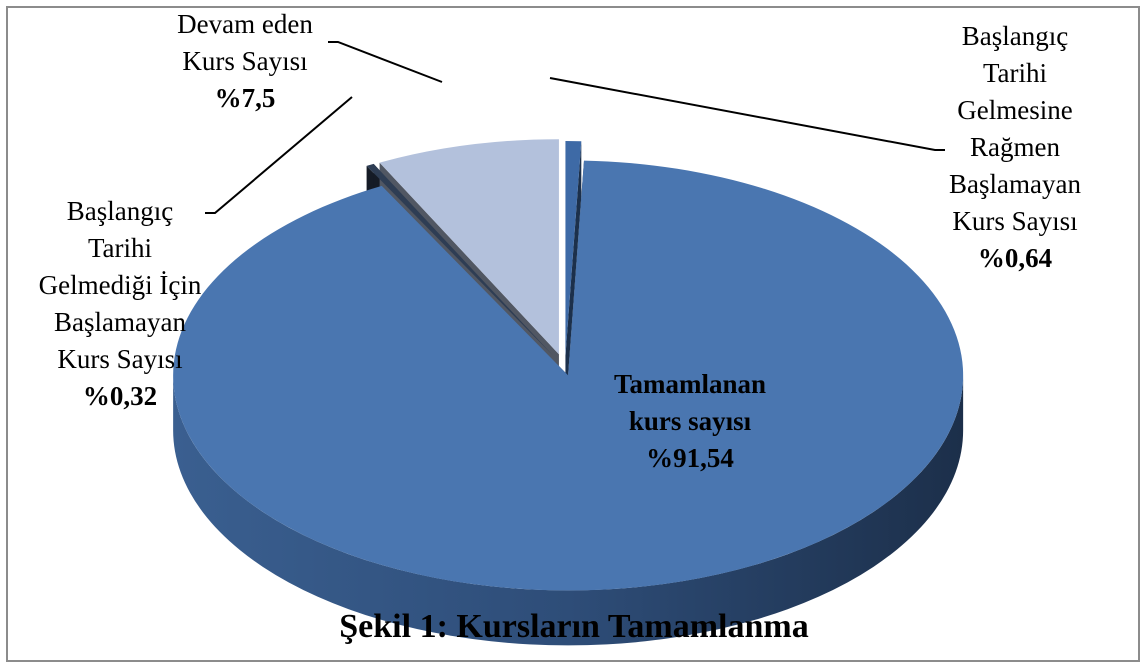 Image resolution: width=1148 pixels, height=670 pixels. I want to click on slice-label: Devam eden Kurs Sayısı %7,5, so click(245, 61).